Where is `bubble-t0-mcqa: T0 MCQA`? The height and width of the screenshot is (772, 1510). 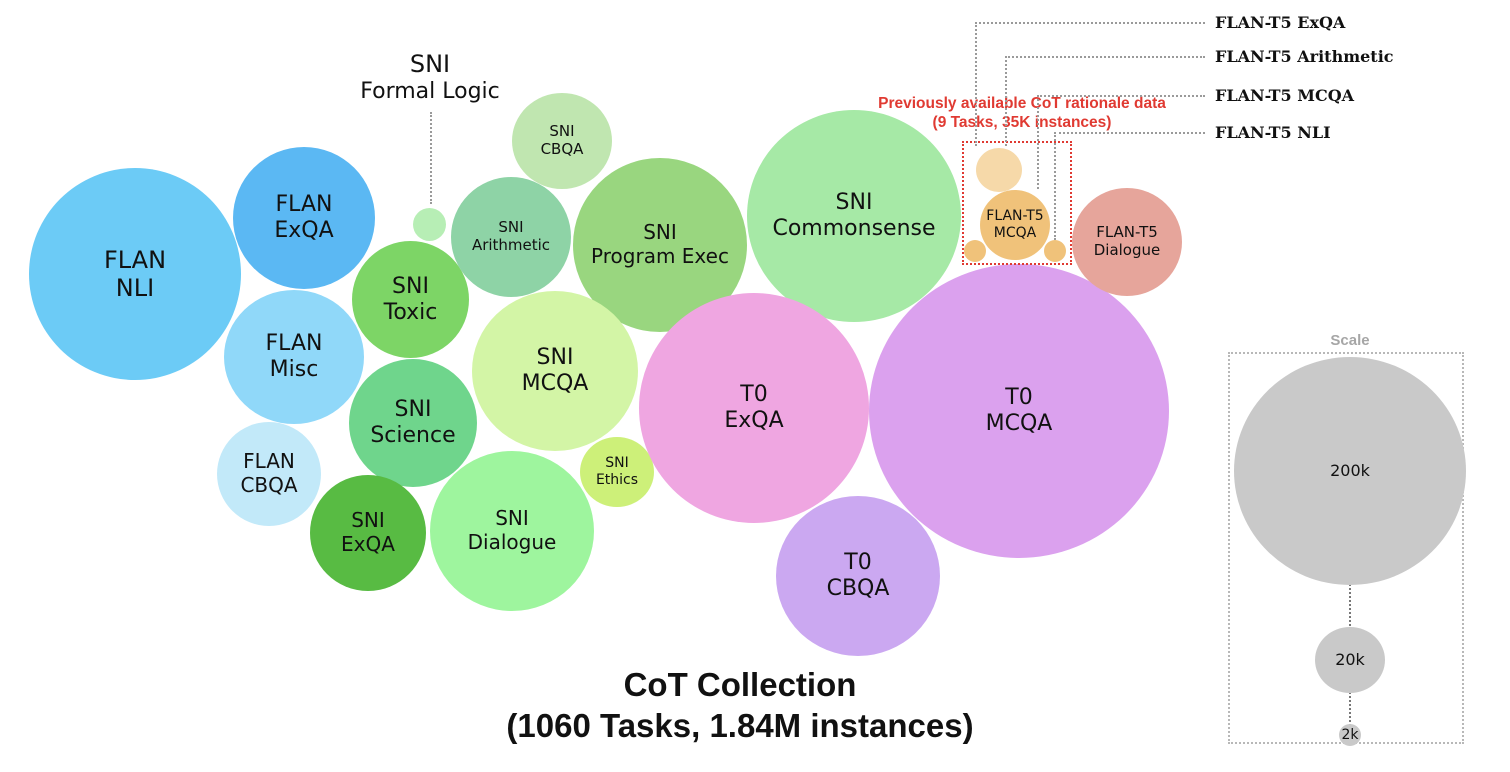
bubble-t0-mcqa: T0 MCQA is located at coordinates (1019, 411).